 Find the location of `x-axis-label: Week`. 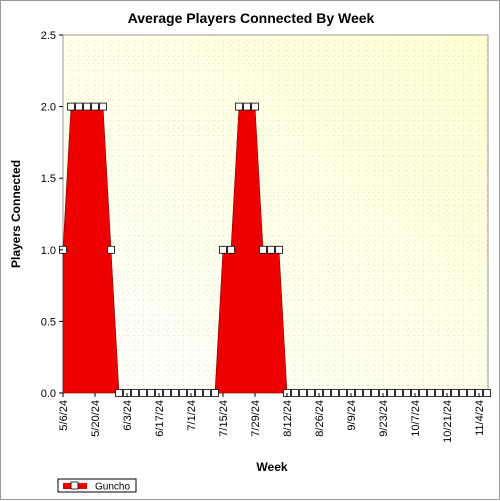

x-axis-label: Week is located at coordinates (271, 467).